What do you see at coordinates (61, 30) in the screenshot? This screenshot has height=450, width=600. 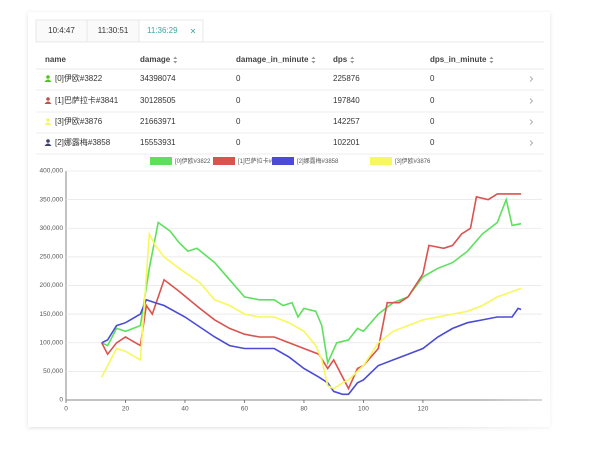 I see `tab-label: 10:4:47` at bounding box center [61, 30].